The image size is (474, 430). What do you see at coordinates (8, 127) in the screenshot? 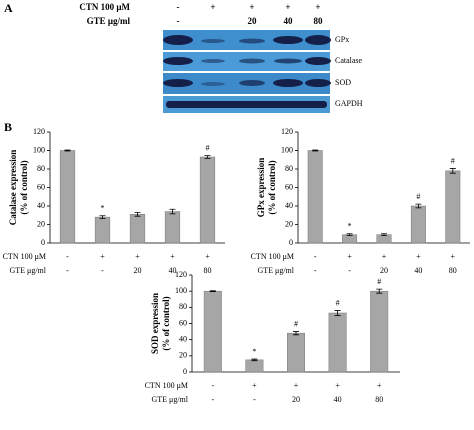
I see `panel-label: B` at bounding box center [8, 127].